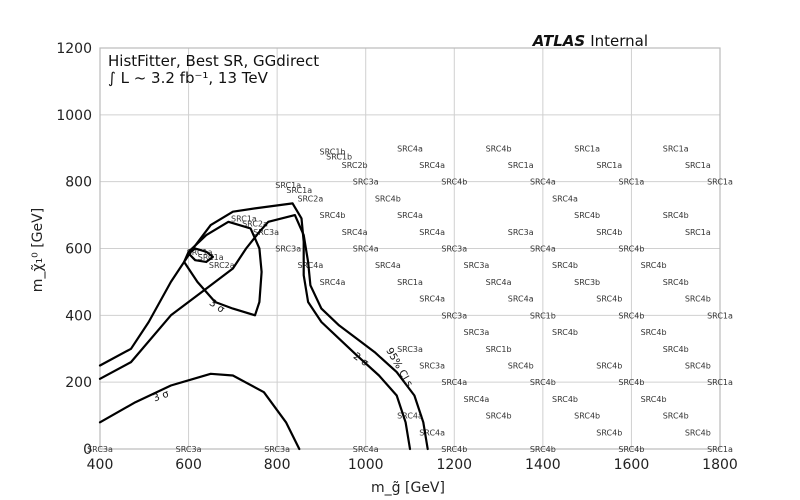 The height and width of the screenshot is (500, 800). Describe the element at coordinates (188, 465) in the screenshot. I see `x-tick-label: 600` at that location.